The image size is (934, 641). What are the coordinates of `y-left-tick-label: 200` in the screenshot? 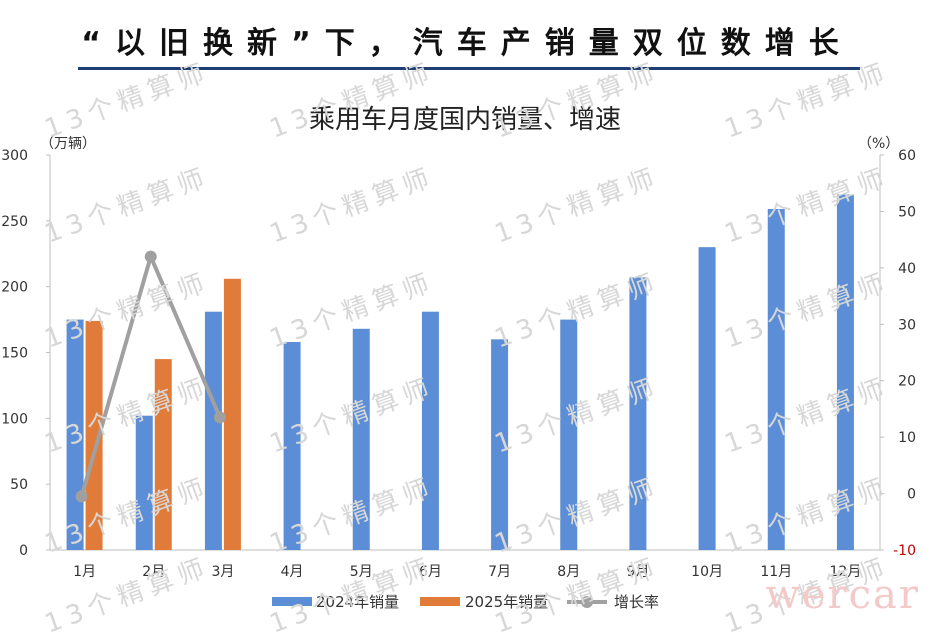 It's located at (14, 288).